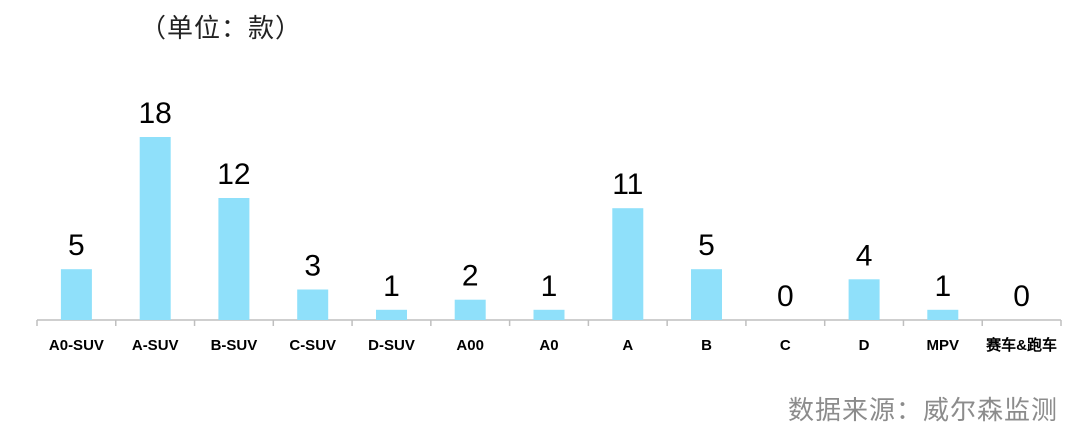 The width and height of the screenshot is (1080, 443). Describe the element at coordinates (155, 113) in the screenshot. I see `value-label: 18` at that location.